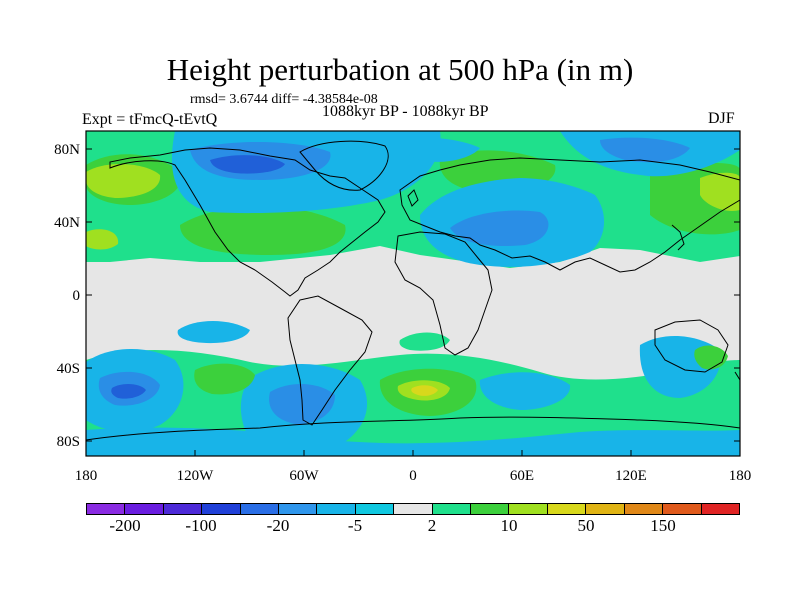 Image resolution: width=800 pixels, height=600 pixels. What do you see at coordinates (125, 525) in the screenshot?
I see `colorbar-label: -200` at bounding box center [125, 525].